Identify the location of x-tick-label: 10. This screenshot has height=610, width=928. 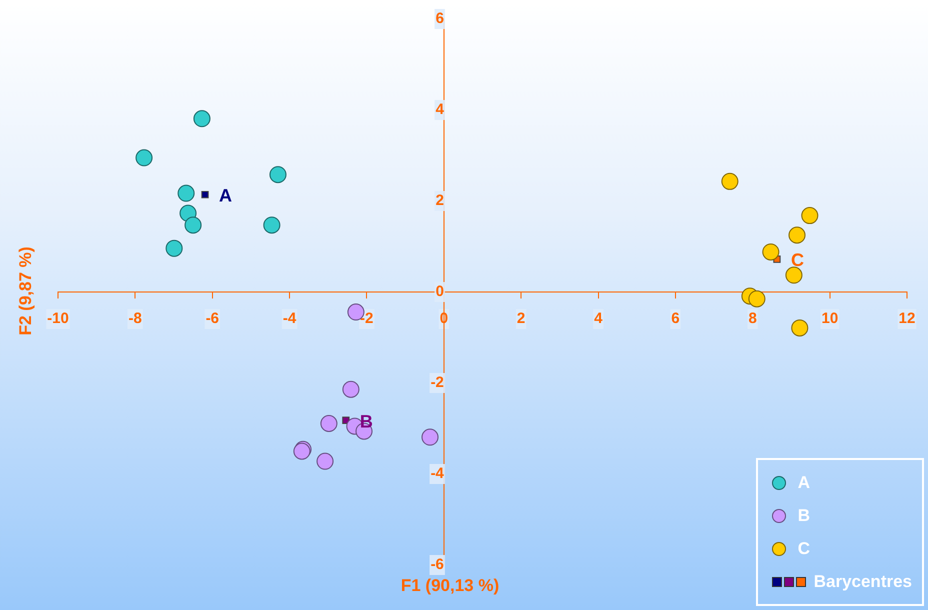
(829, 319).